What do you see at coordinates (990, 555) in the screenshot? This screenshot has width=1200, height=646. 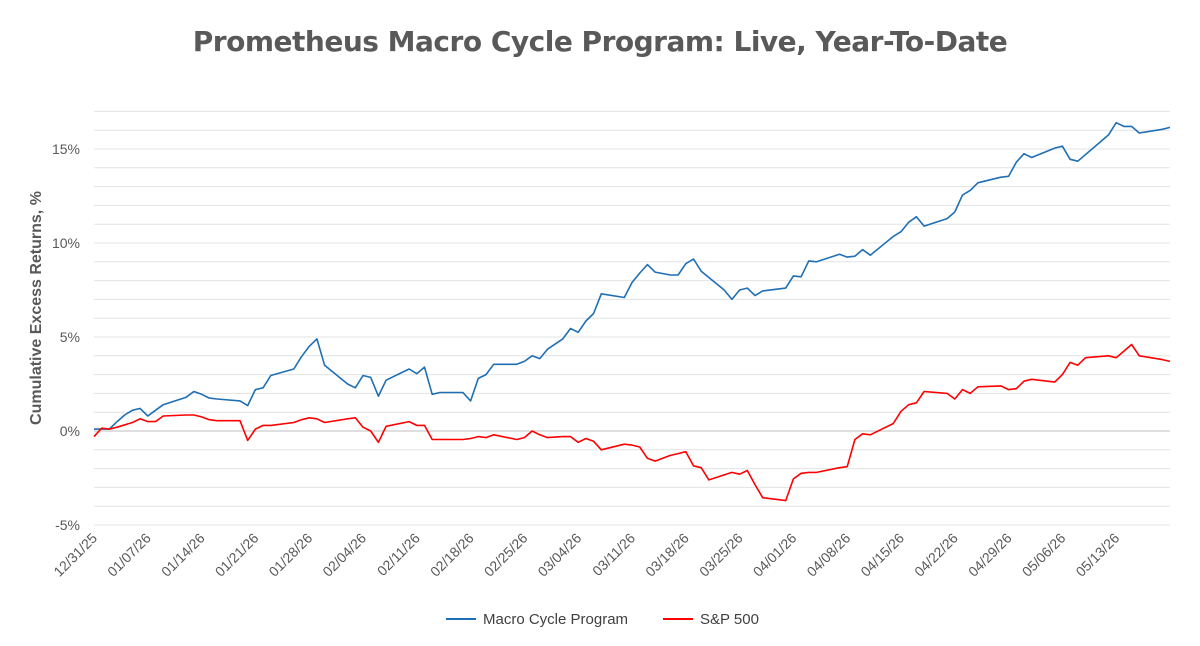 I see `x-tick-label: 04/29/26` at bounding box center [990, 555].